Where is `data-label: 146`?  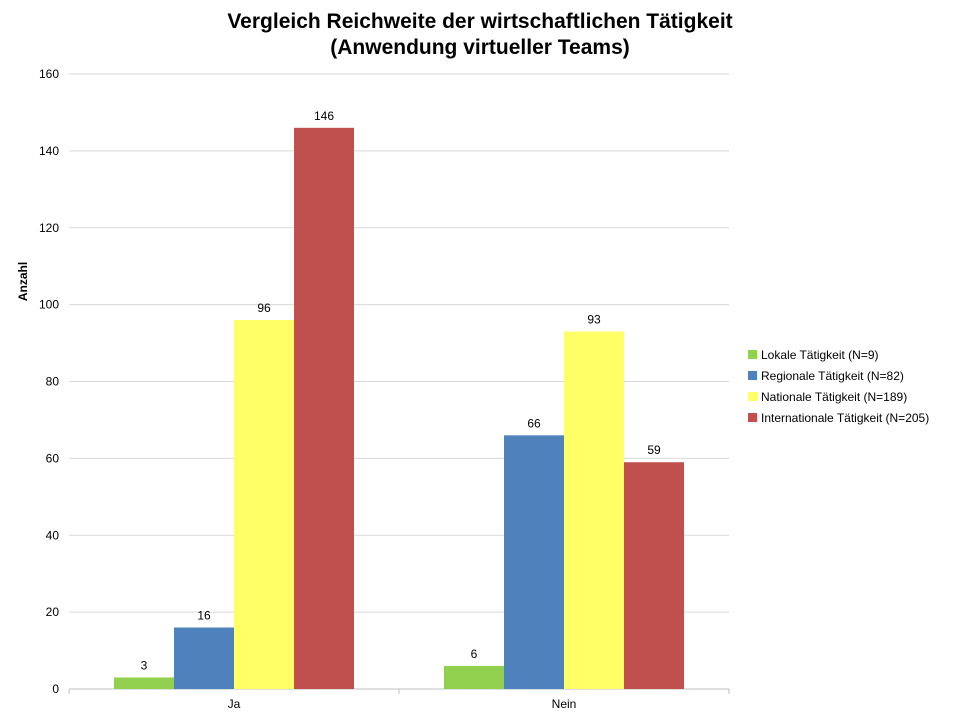 data-label: 146 is located at coordinates (324, 116).